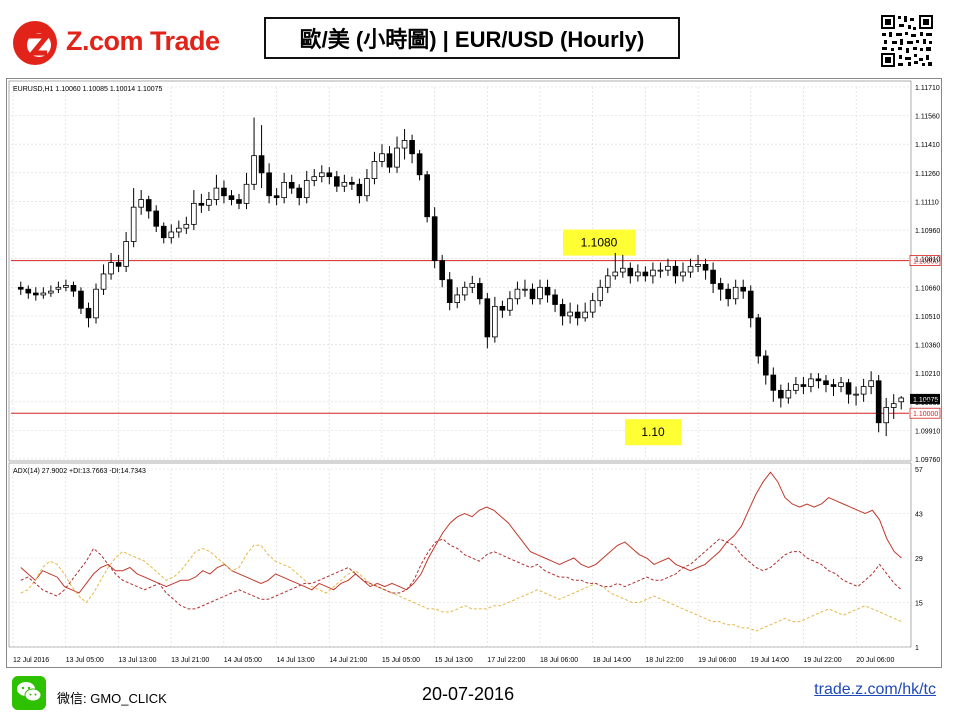 This screenshot has height=715, width=954. I want to click on adx-tick-label: 57, so click(919, 470).